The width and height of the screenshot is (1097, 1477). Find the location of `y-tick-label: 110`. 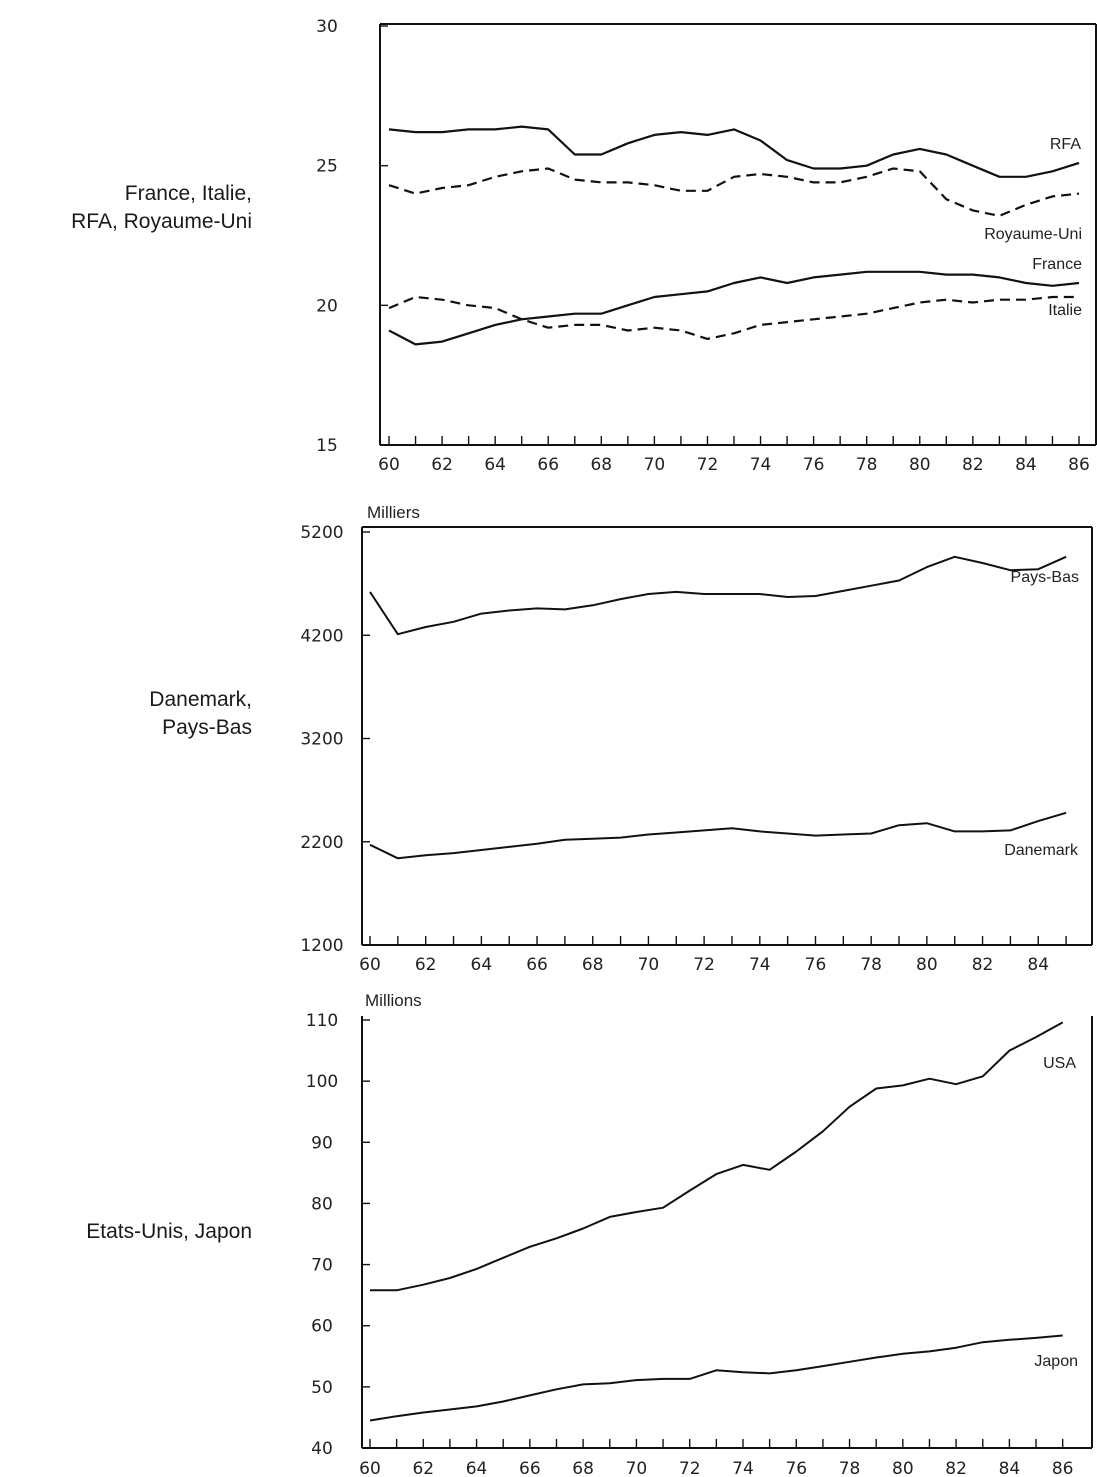

y-tick-label: 110 is located at coordinates (322, 1021).